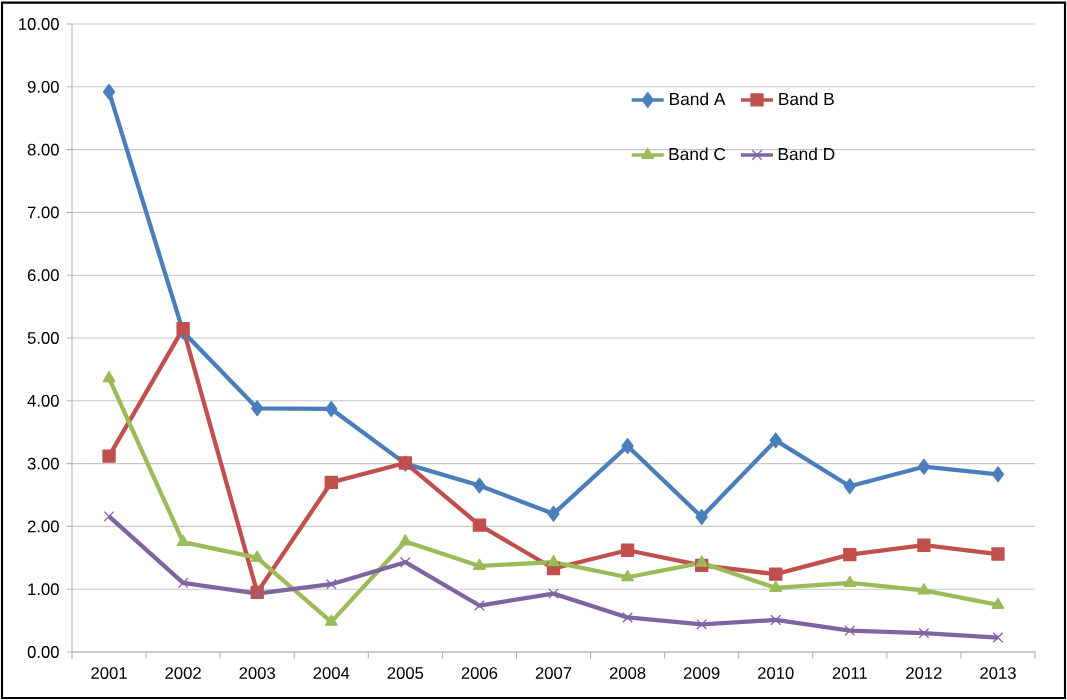  What do you see at coordinates (43, 149) in the screenshot?
I see `y-tick-label: 8.00` at bounding box center [43, 149].